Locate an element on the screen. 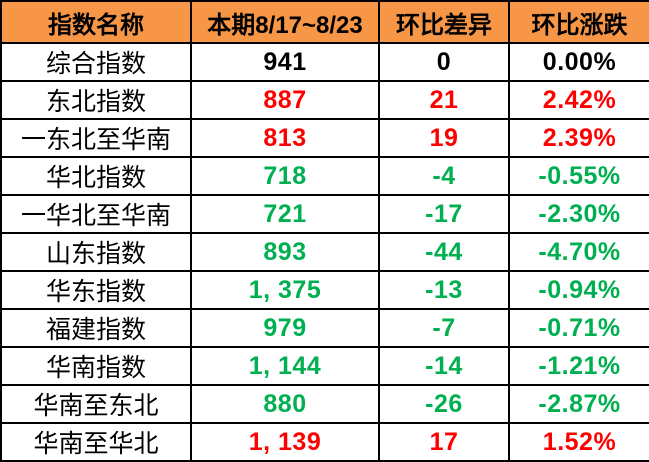  index-name-cell: 华南至东北 is located at coordinates (96, 404).